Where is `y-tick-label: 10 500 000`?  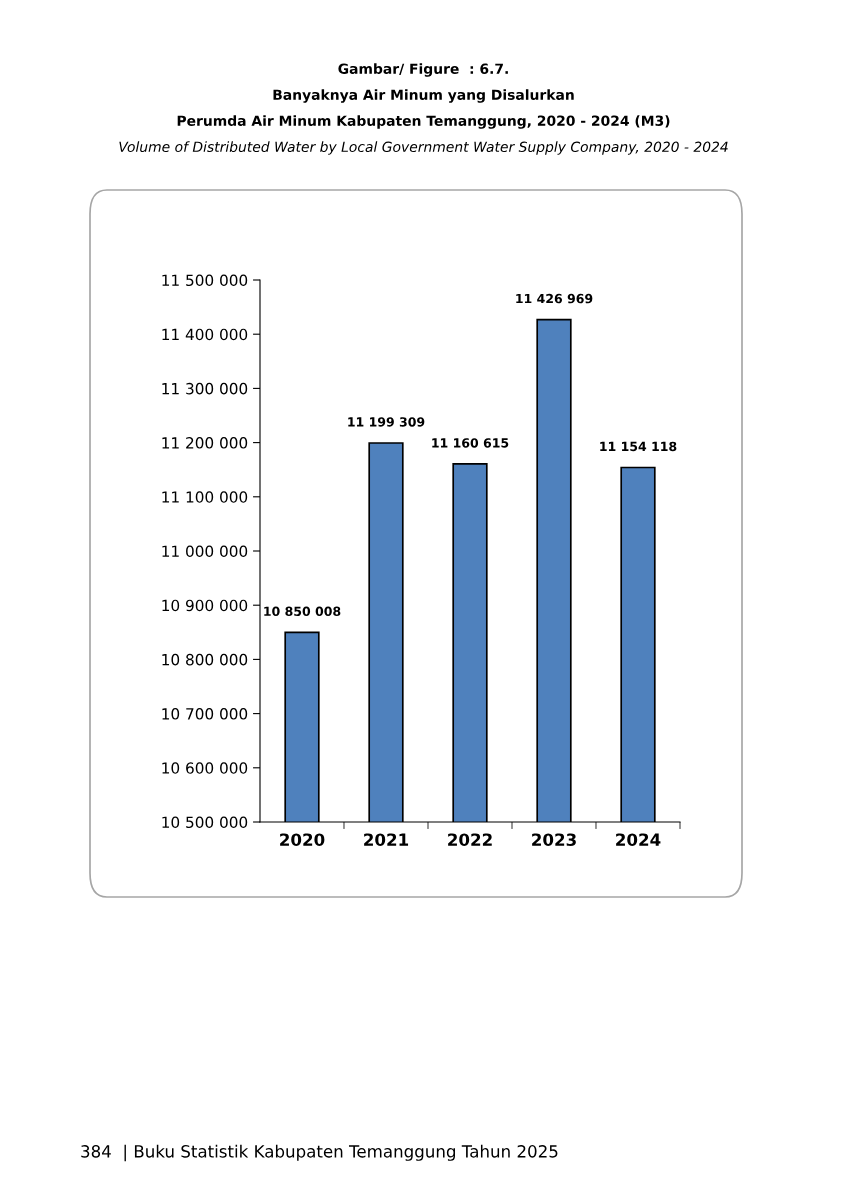
y-tick-label: 10 500 000 is located at coordinates (205, 822).